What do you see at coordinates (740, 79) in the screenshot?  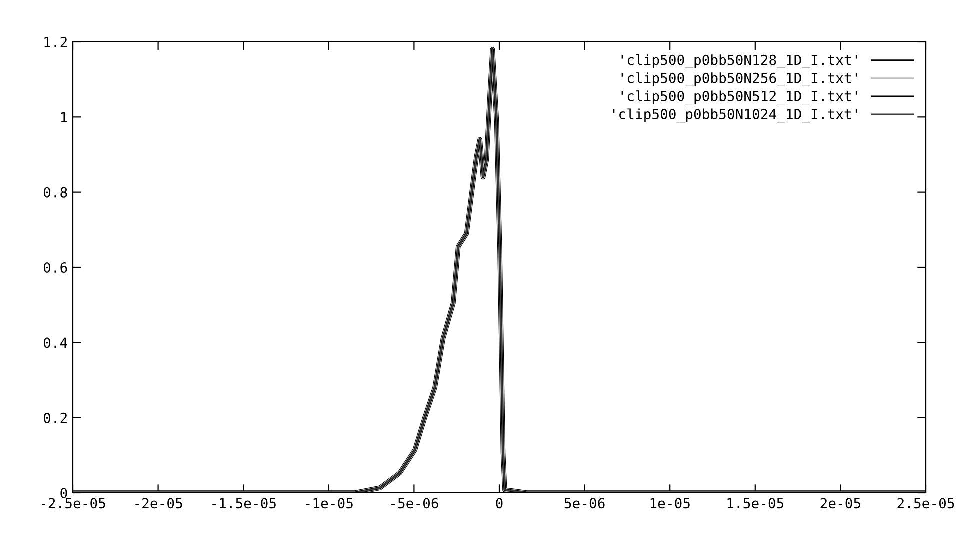 I see `legend-label: 'clip500_p0bb50N256_1D_I.txt'` at bounding box center [740, 79].